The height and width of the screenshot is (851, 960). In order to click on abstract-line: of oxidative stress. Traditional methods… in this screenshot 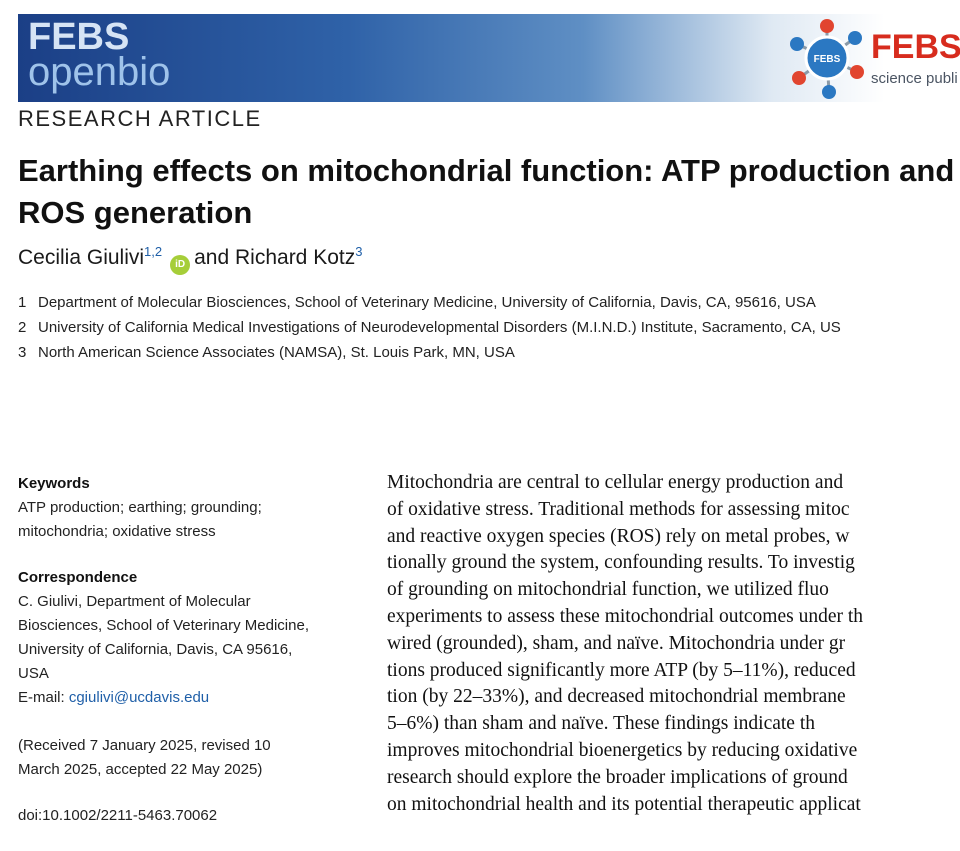, I will do `click(618, 509)`.